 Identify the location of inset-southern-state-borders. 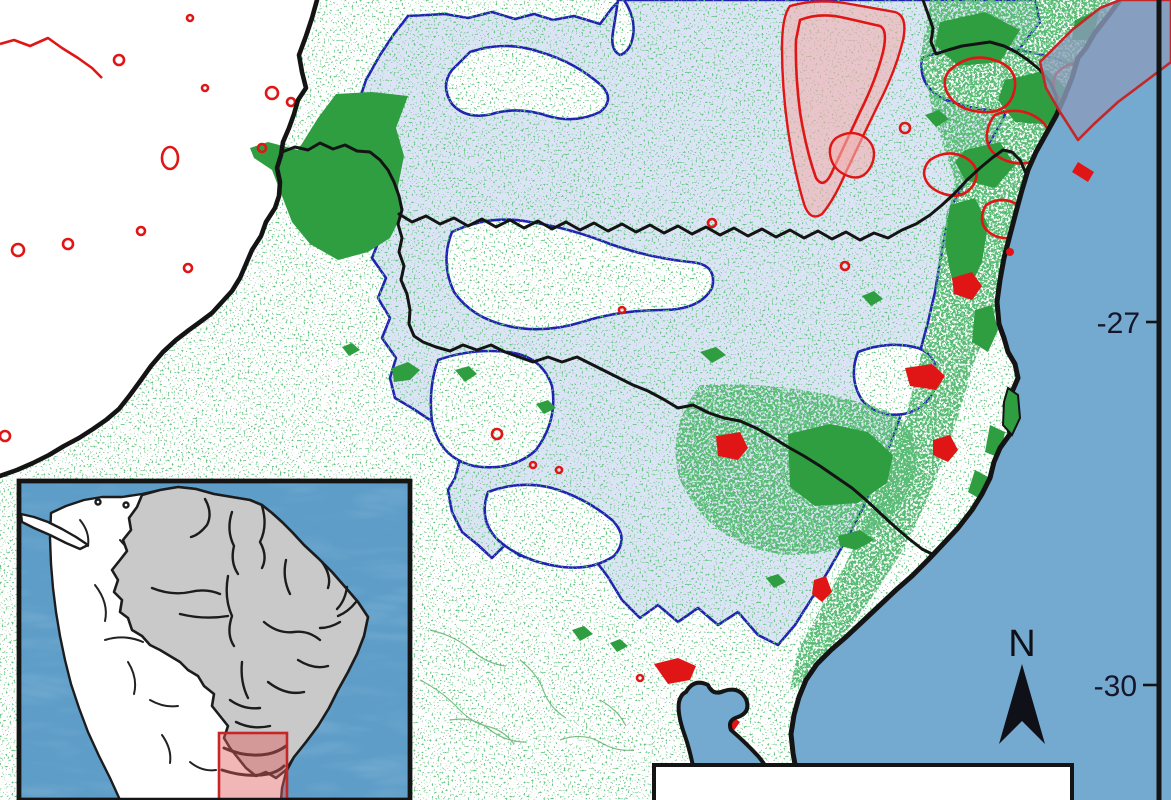
(254, 760).